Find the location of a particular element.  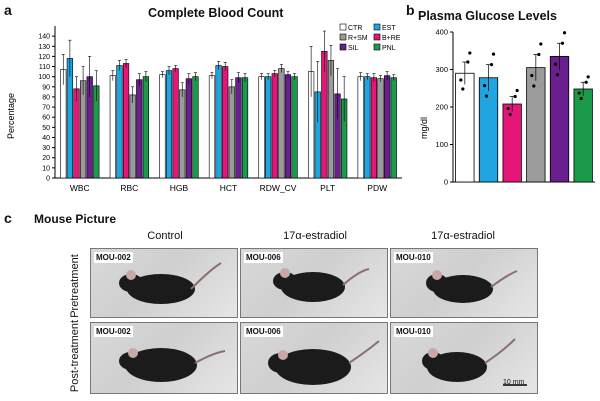

y-tick-label: 30 is located at coordinates (46, 148).